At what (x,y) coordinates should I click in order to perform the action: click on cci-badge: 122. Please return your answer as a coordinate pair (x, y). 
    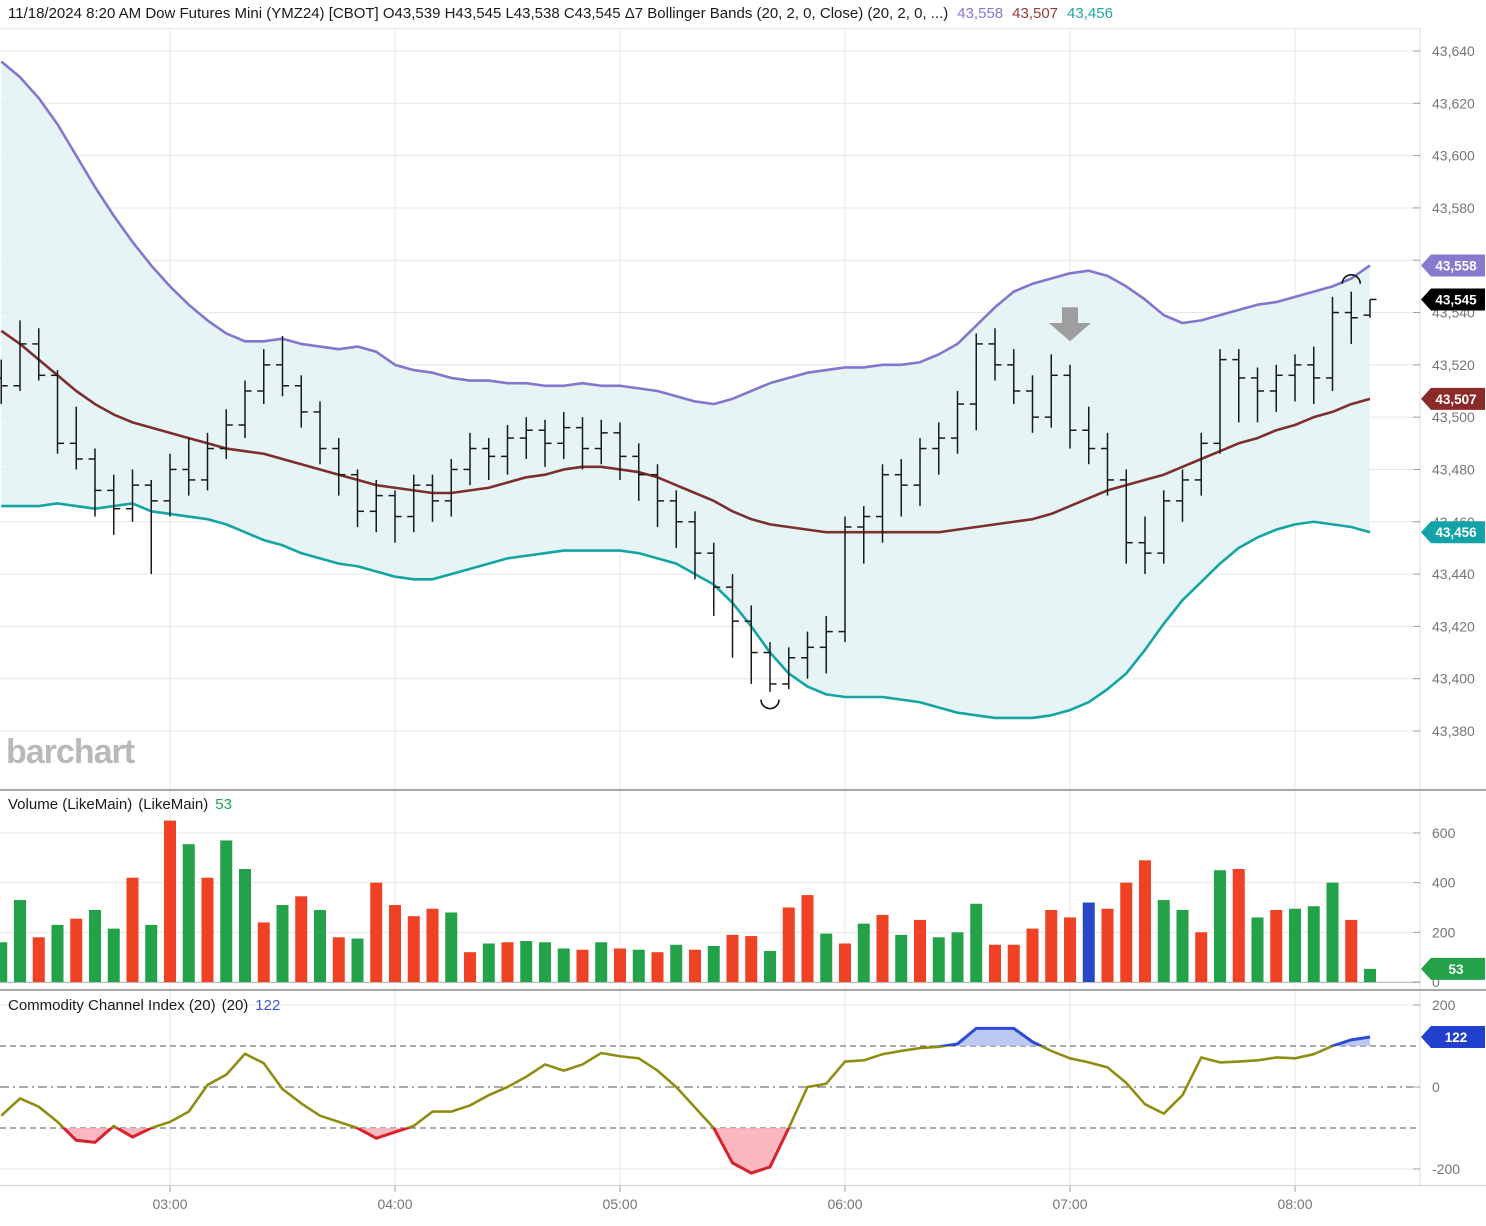
    Looking at the image, I should click on (1453, 1036).